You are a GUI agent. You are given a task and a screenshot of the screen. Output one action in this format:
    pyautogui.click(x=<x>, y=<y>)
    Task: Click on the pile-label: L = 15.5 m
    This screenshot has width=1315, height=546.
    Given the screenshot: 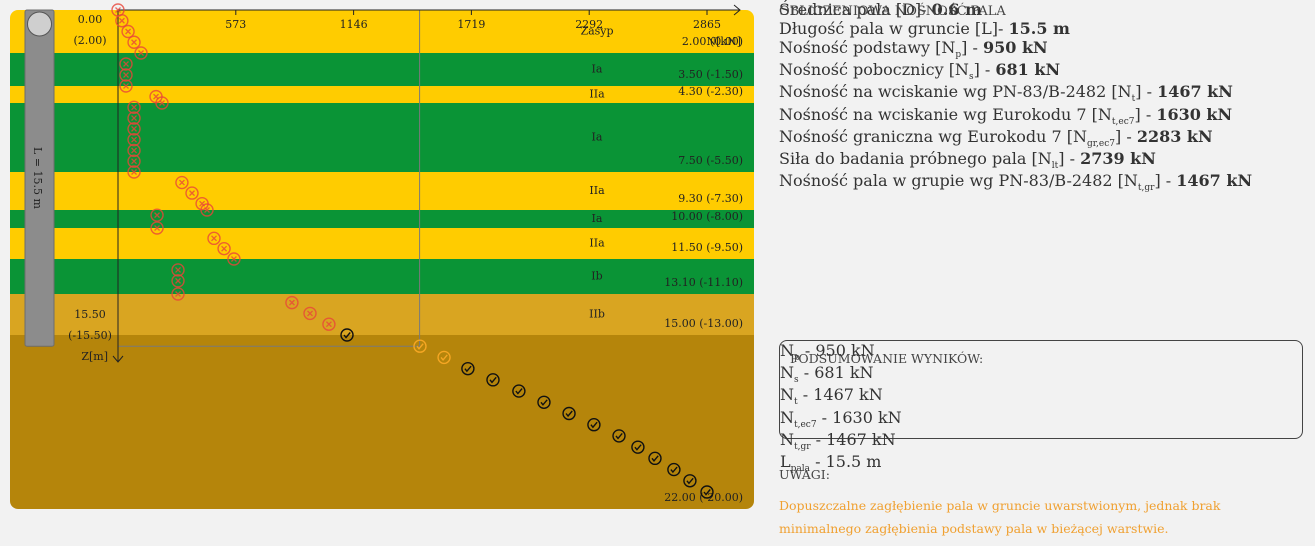 What is the action you would take?
    pyautogui.click(x=37, y=178)
    